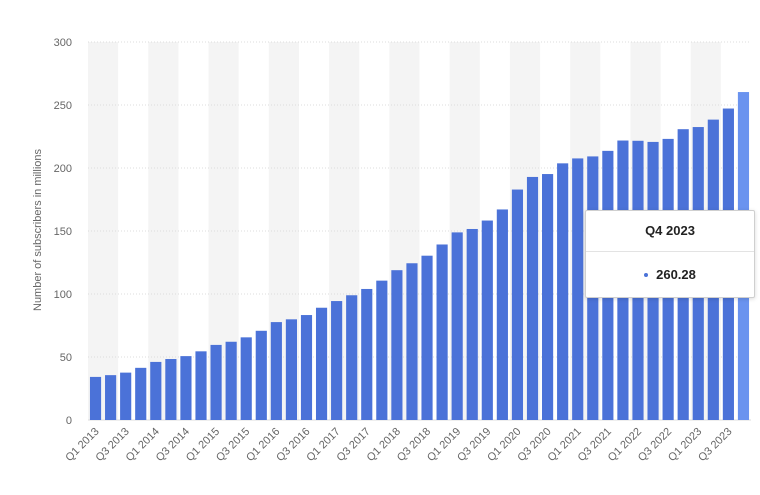  What do you see at coordinates (715, 445) in the screenshot?
I see `x-tick-label: Q3 2023` at bounding box center [715, 445].